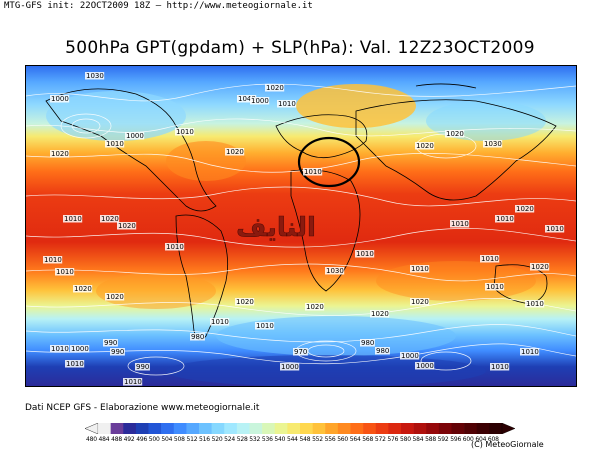  I want to click on scale-arrow-left, so click(92, 428).